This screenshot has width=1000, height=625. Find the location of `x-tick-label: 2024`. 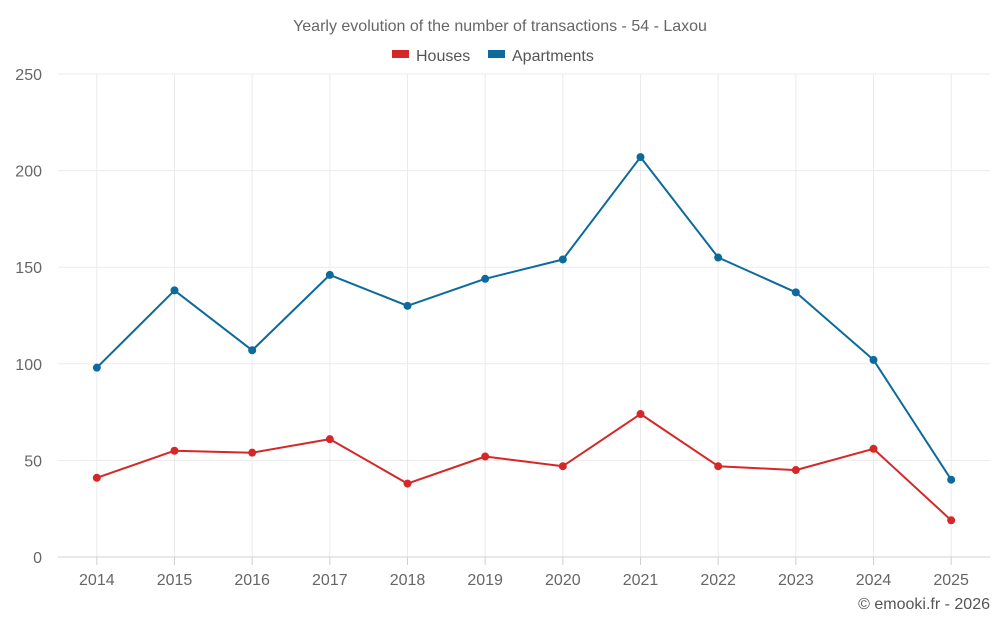

x-tick-label: 2024 is located at coordinates (874, 580).